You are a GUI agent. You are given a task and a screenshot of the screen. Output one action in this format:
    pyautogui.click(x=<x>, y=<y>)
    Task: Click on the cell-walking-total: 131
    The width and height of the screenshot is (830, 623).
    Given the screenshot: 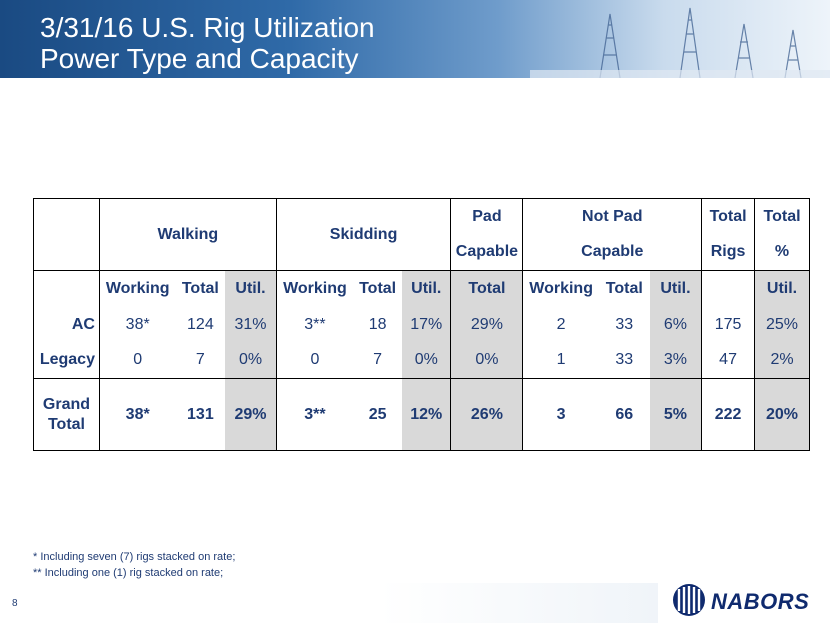 What is the action you would take?
    pyautogui.click(x=200, y=414)
    